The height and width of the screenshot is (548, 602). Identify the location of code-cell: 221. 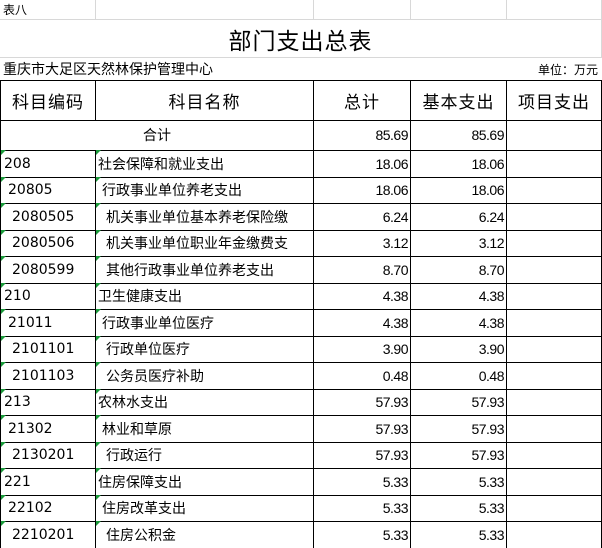
(48, 482).